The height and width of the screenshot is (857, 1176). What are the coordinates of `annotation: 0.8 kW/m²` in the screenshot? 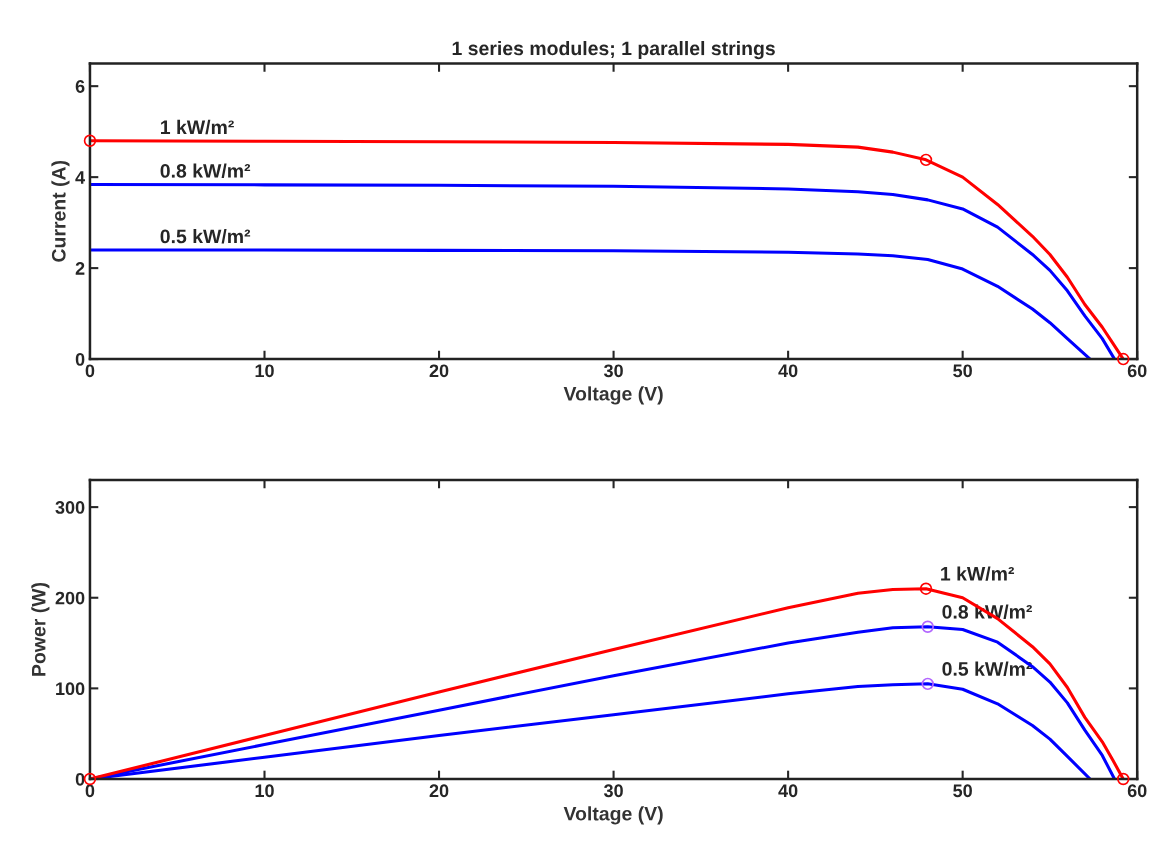 It's located at (205, 170).